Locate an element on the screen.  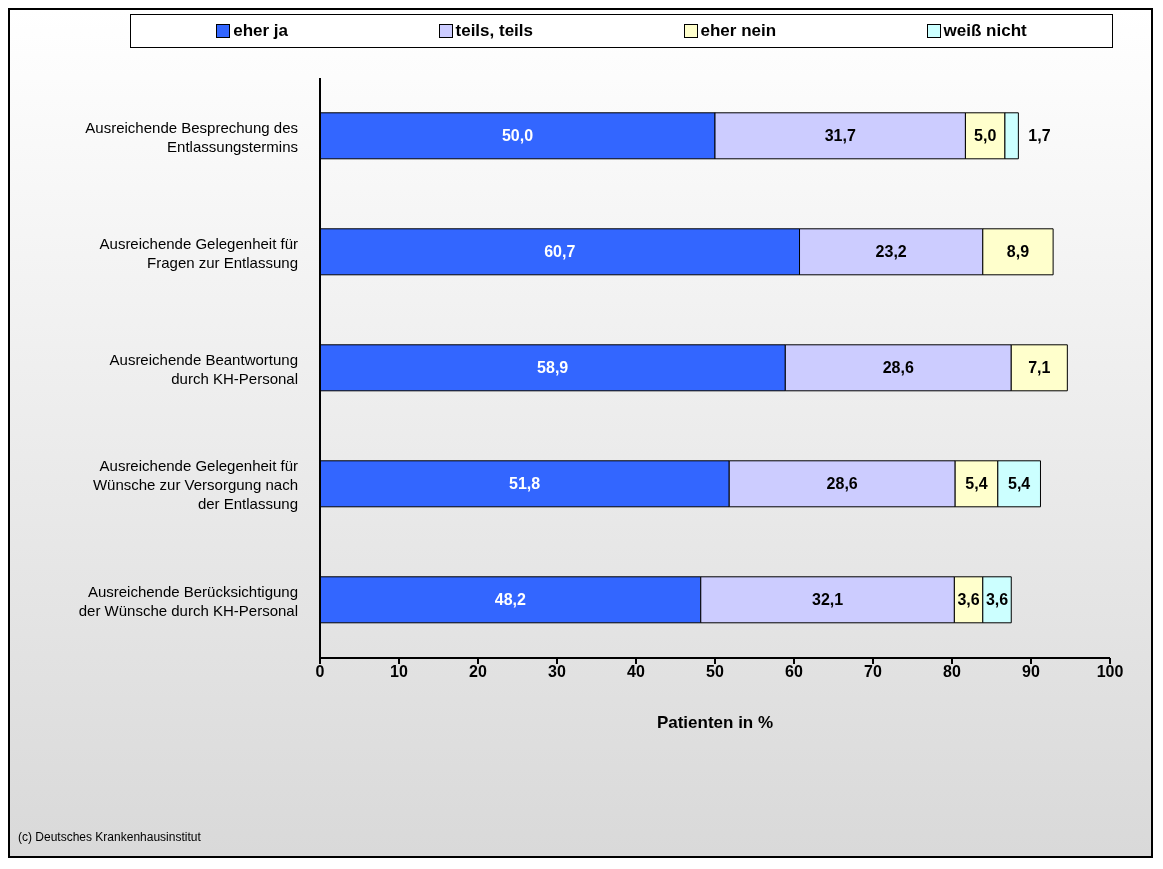
data-label: 5,0 is located at coordinates (985, 136).